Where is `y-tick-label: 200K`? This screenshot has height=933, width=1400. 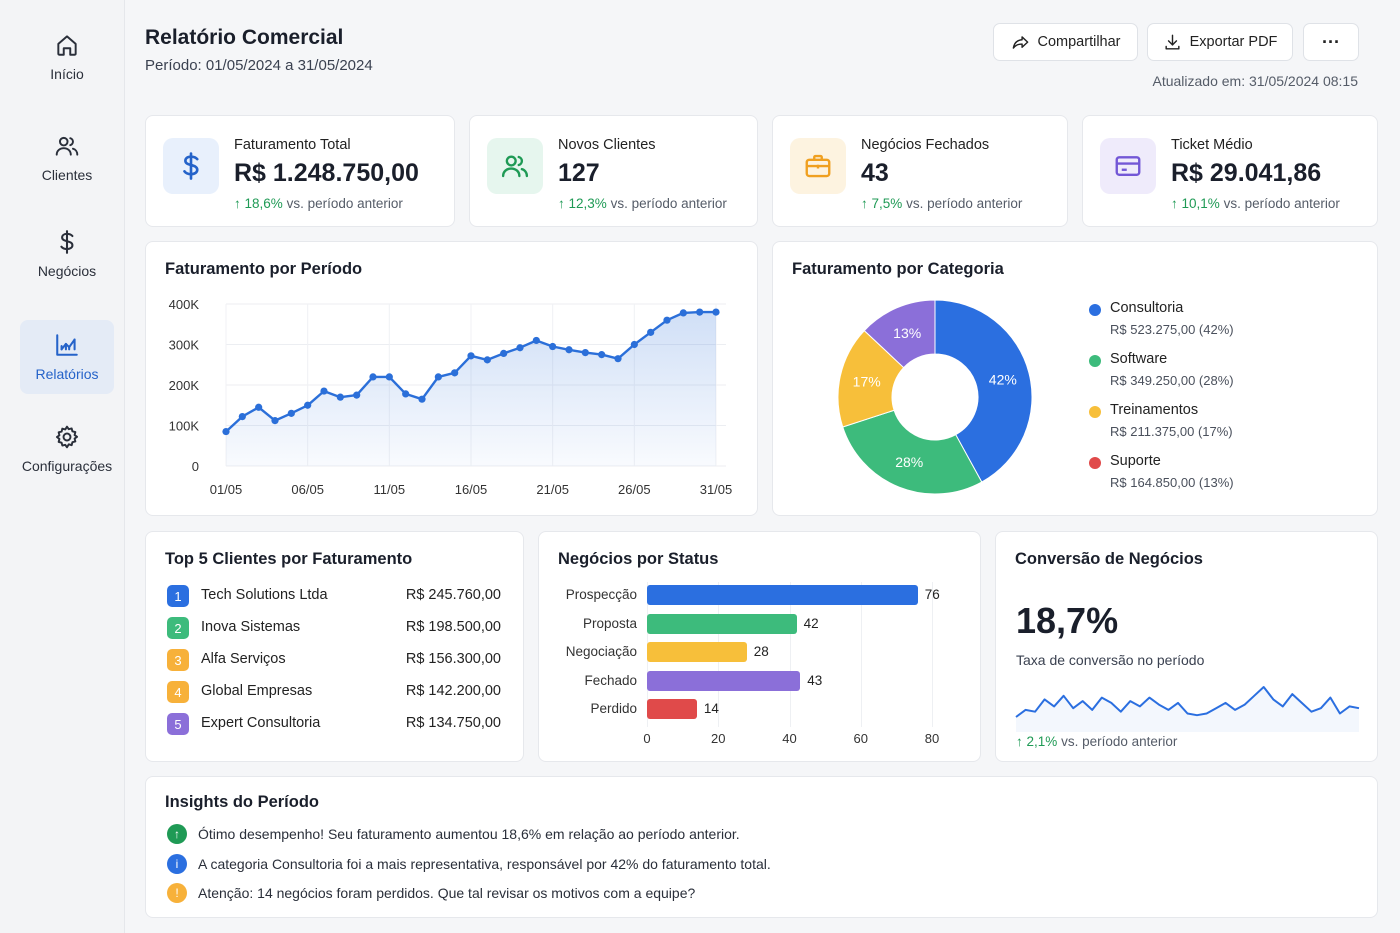
y-tick-label: 200K is located at coordinates (184, 385).